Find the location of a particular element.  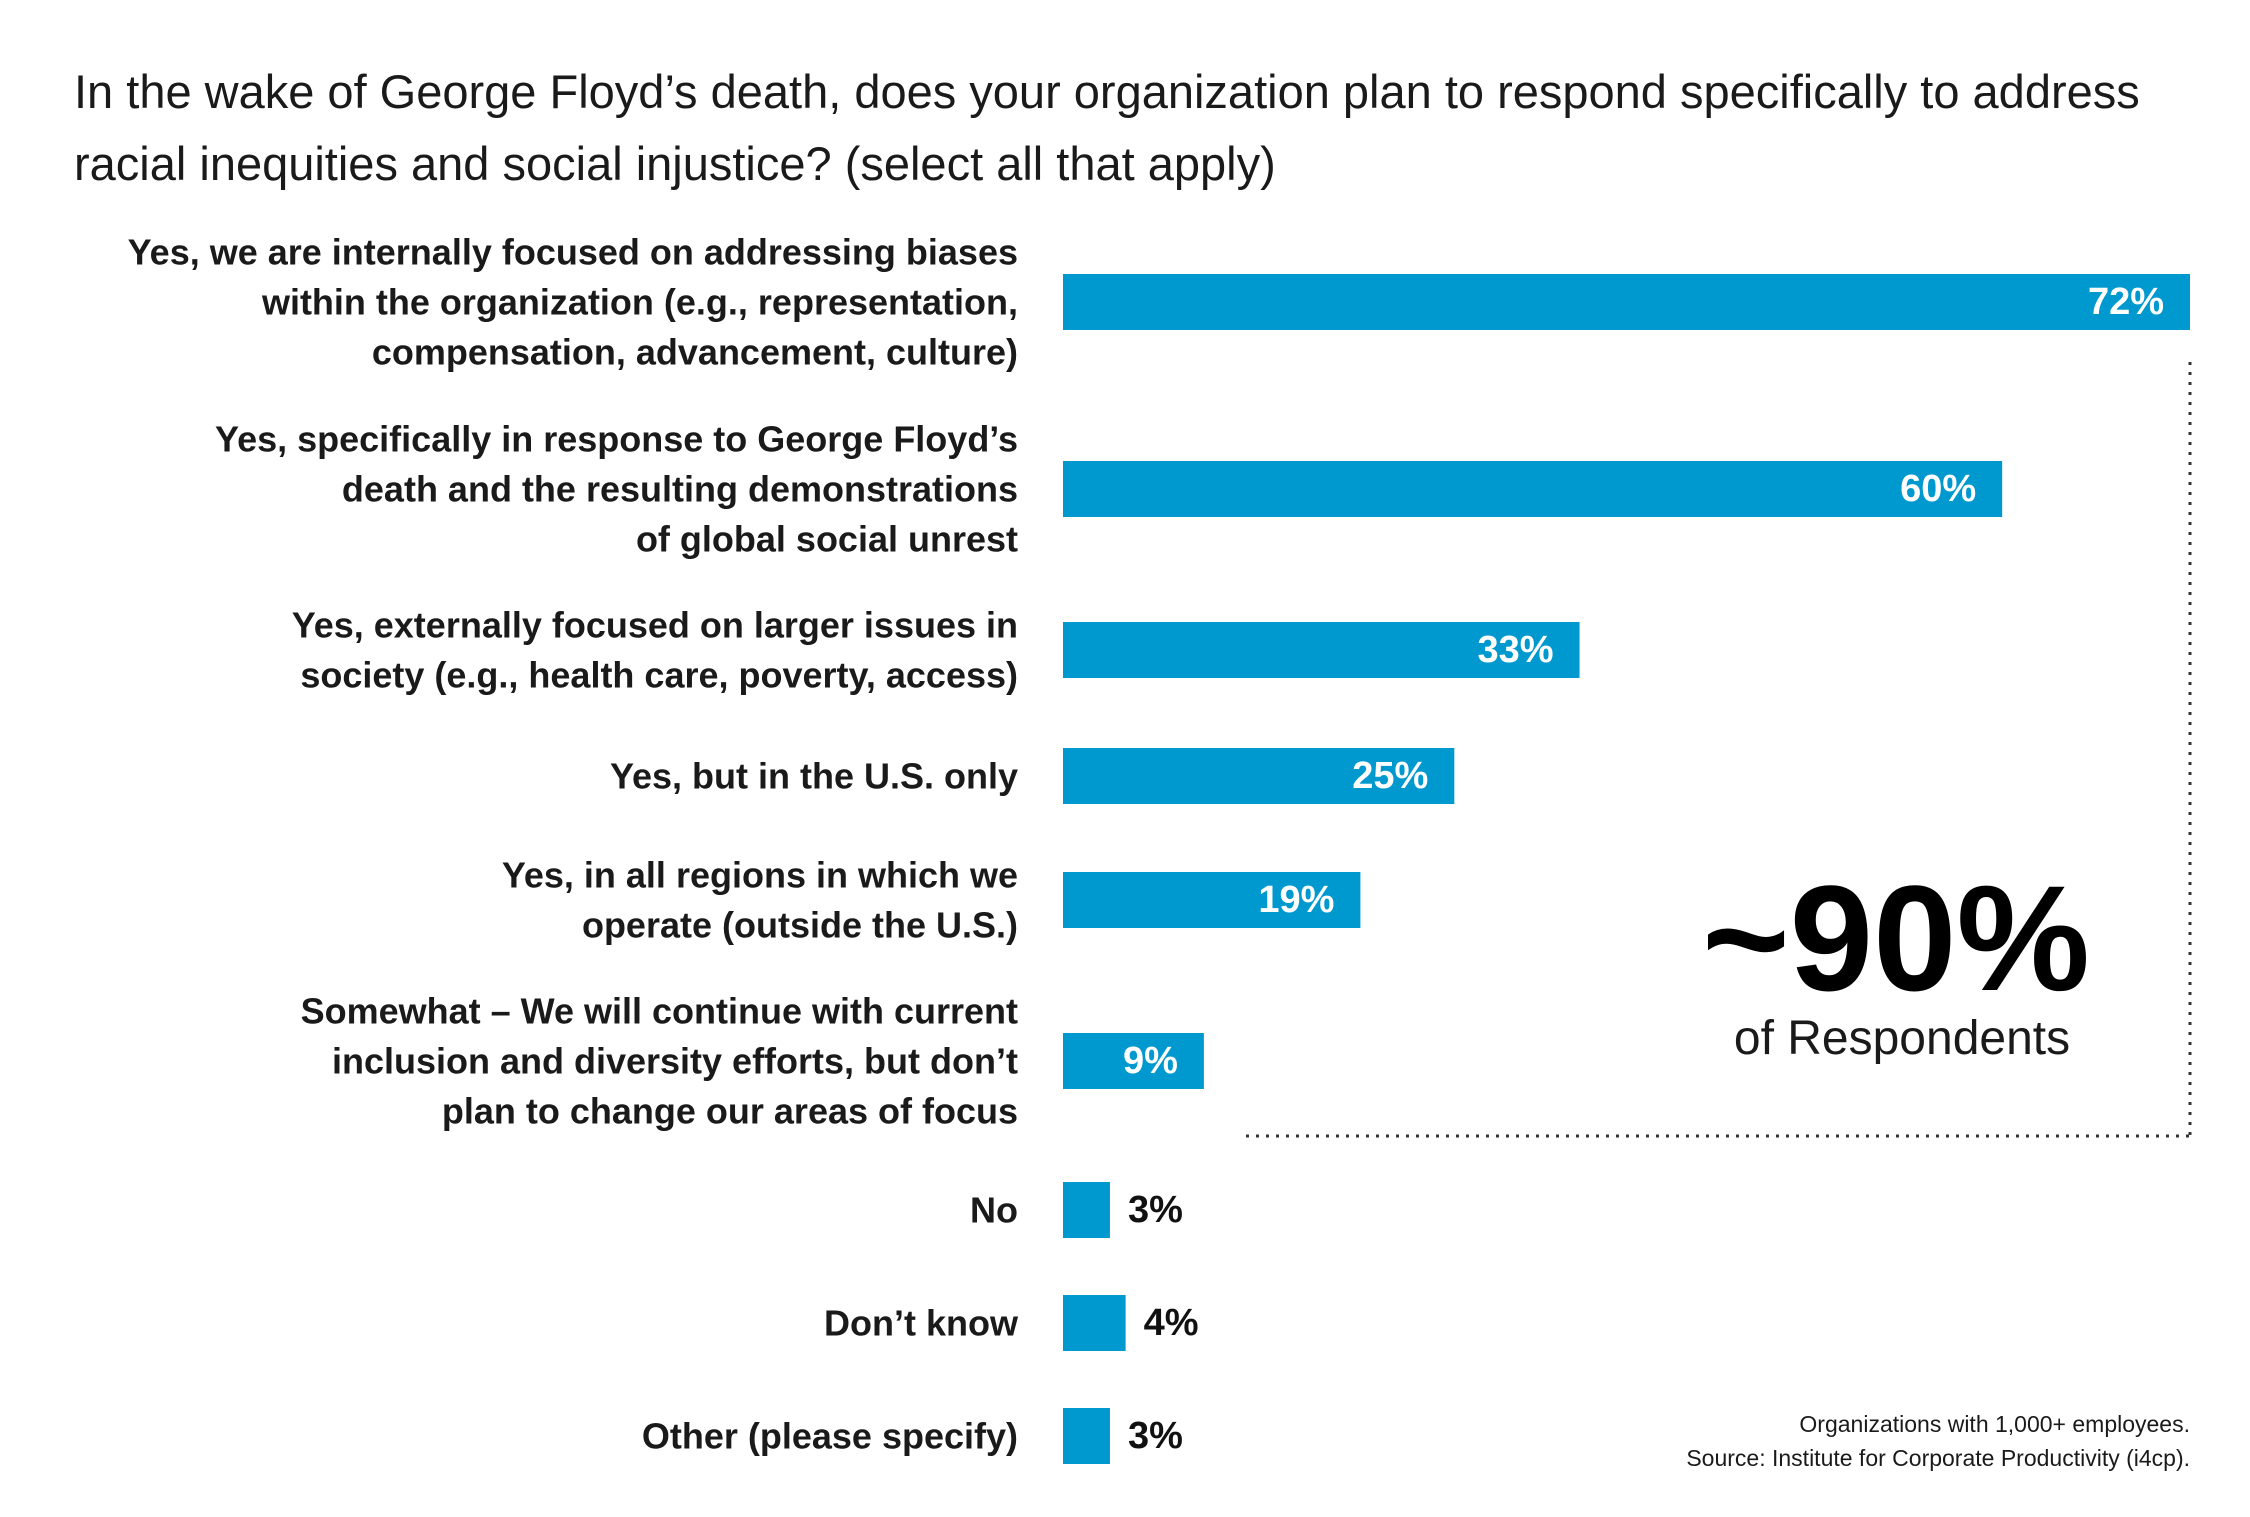

callout-value: ~90% is located at coordinates (1896, 938).